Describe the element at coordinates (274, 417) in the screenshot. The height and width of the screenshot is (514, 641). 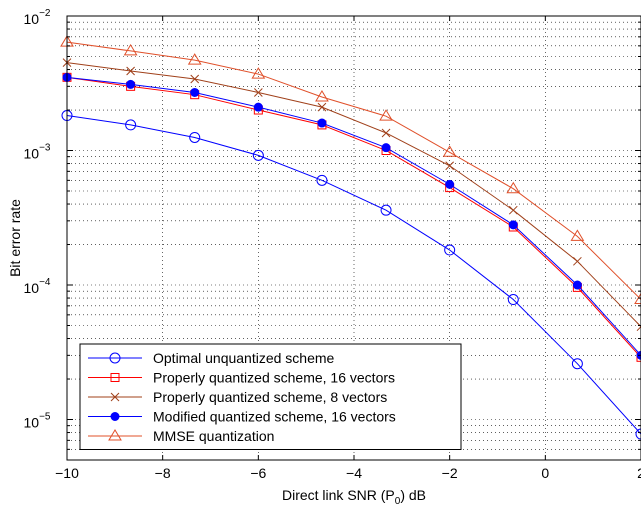
I see `legend-label: Modified quantized scheme, 16 vectors` at that location.